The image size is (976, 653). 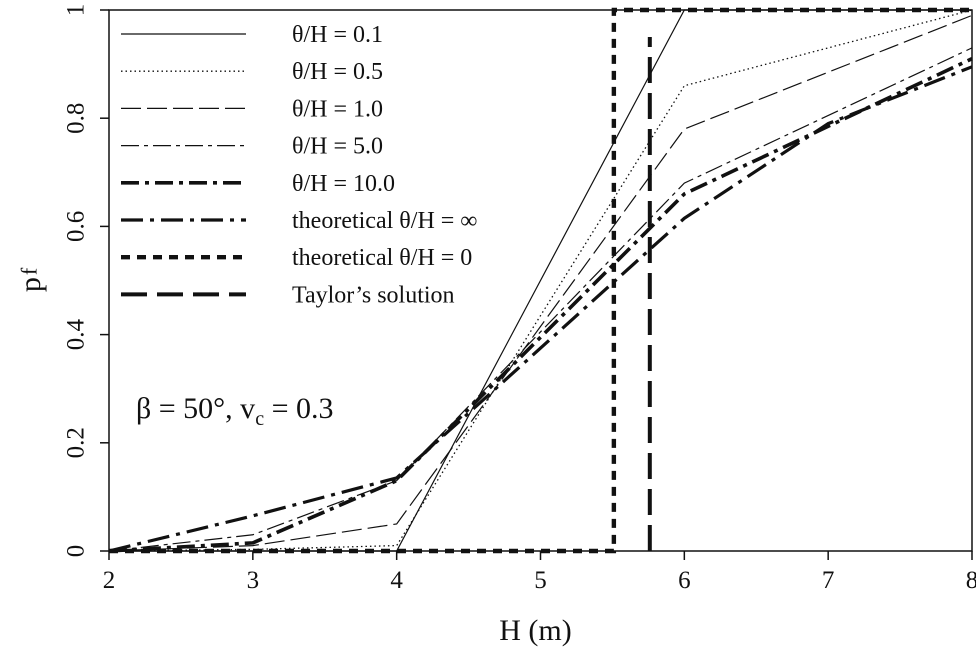 What do you see at coordinates (76, 442) in the screenshot?
I see `y-tick-label: 0.2` at bounding box center [76, 442].